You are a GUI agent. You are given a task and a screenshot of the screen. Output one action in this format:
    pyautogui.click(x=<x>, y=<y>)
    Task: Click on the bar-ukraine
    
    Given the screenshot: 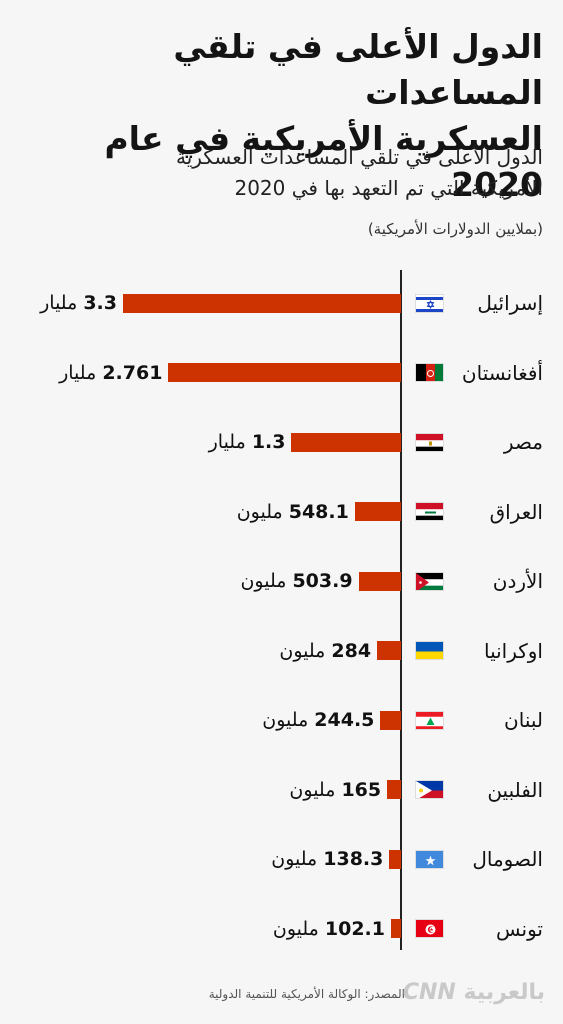 What is the action you would take?
    pyautogui.click(x=389, y=650)
    